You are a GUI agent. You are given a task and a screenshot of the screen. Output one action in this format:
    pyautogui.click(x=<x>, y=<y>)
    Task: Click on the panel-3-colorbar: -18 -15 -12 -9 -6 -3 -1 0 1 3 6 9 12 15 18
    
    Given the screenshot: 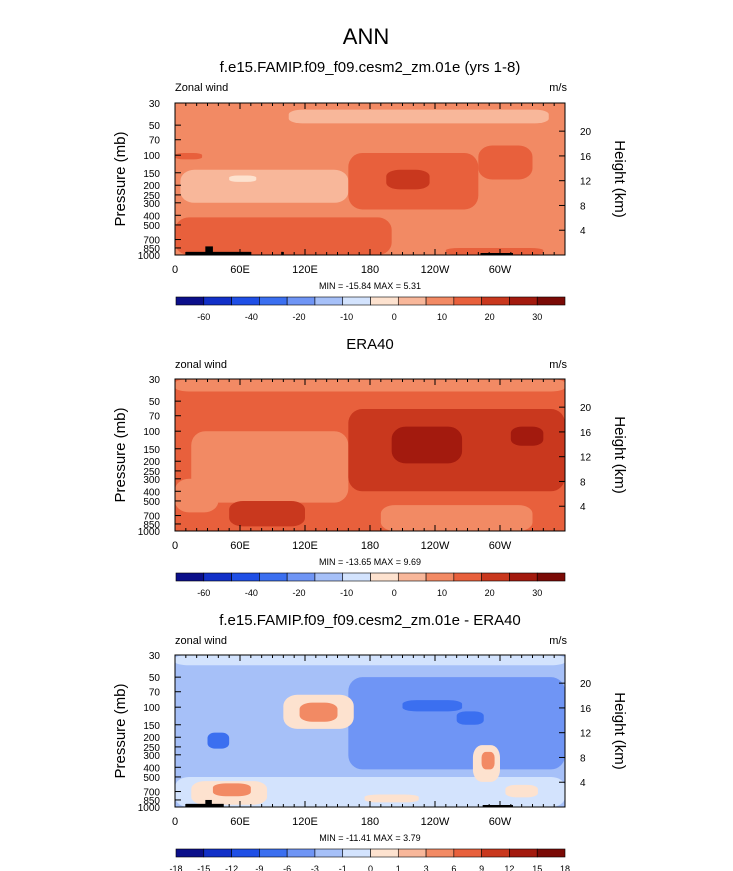 What is the action you would take?
    pyautogui.click(x=369, y=859)
    